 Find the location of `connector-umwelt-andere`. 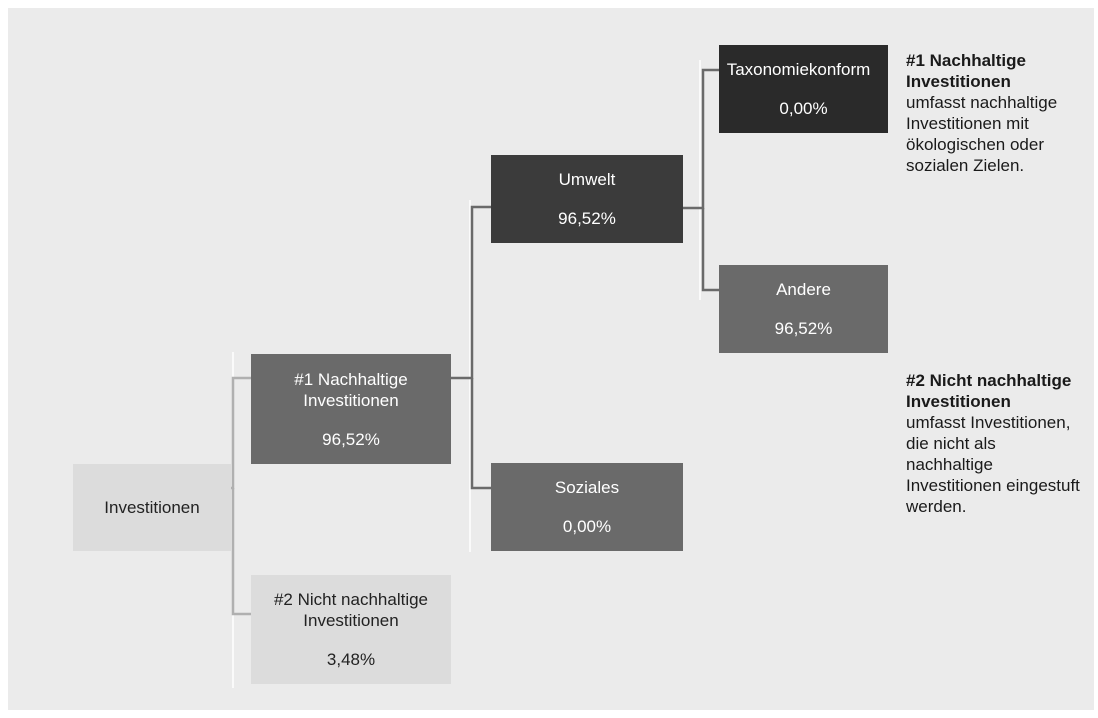

connector-umwelt-andere is located at coordinates (710, 250).